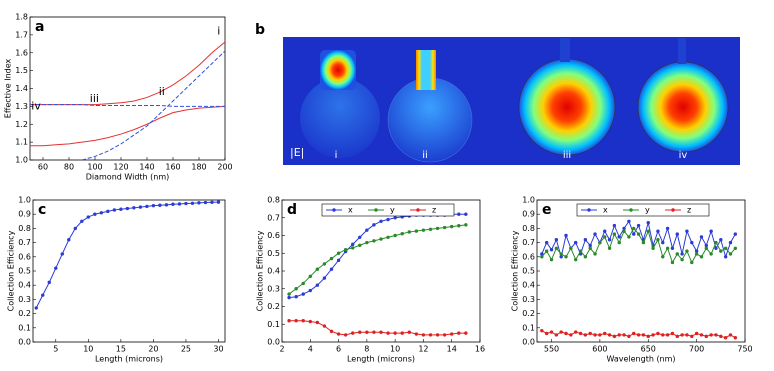 This screenshot has width=774, height=371. Describe the element at coordinates (392, 210) in the screenshot. I see `legend-label: y` at that location.